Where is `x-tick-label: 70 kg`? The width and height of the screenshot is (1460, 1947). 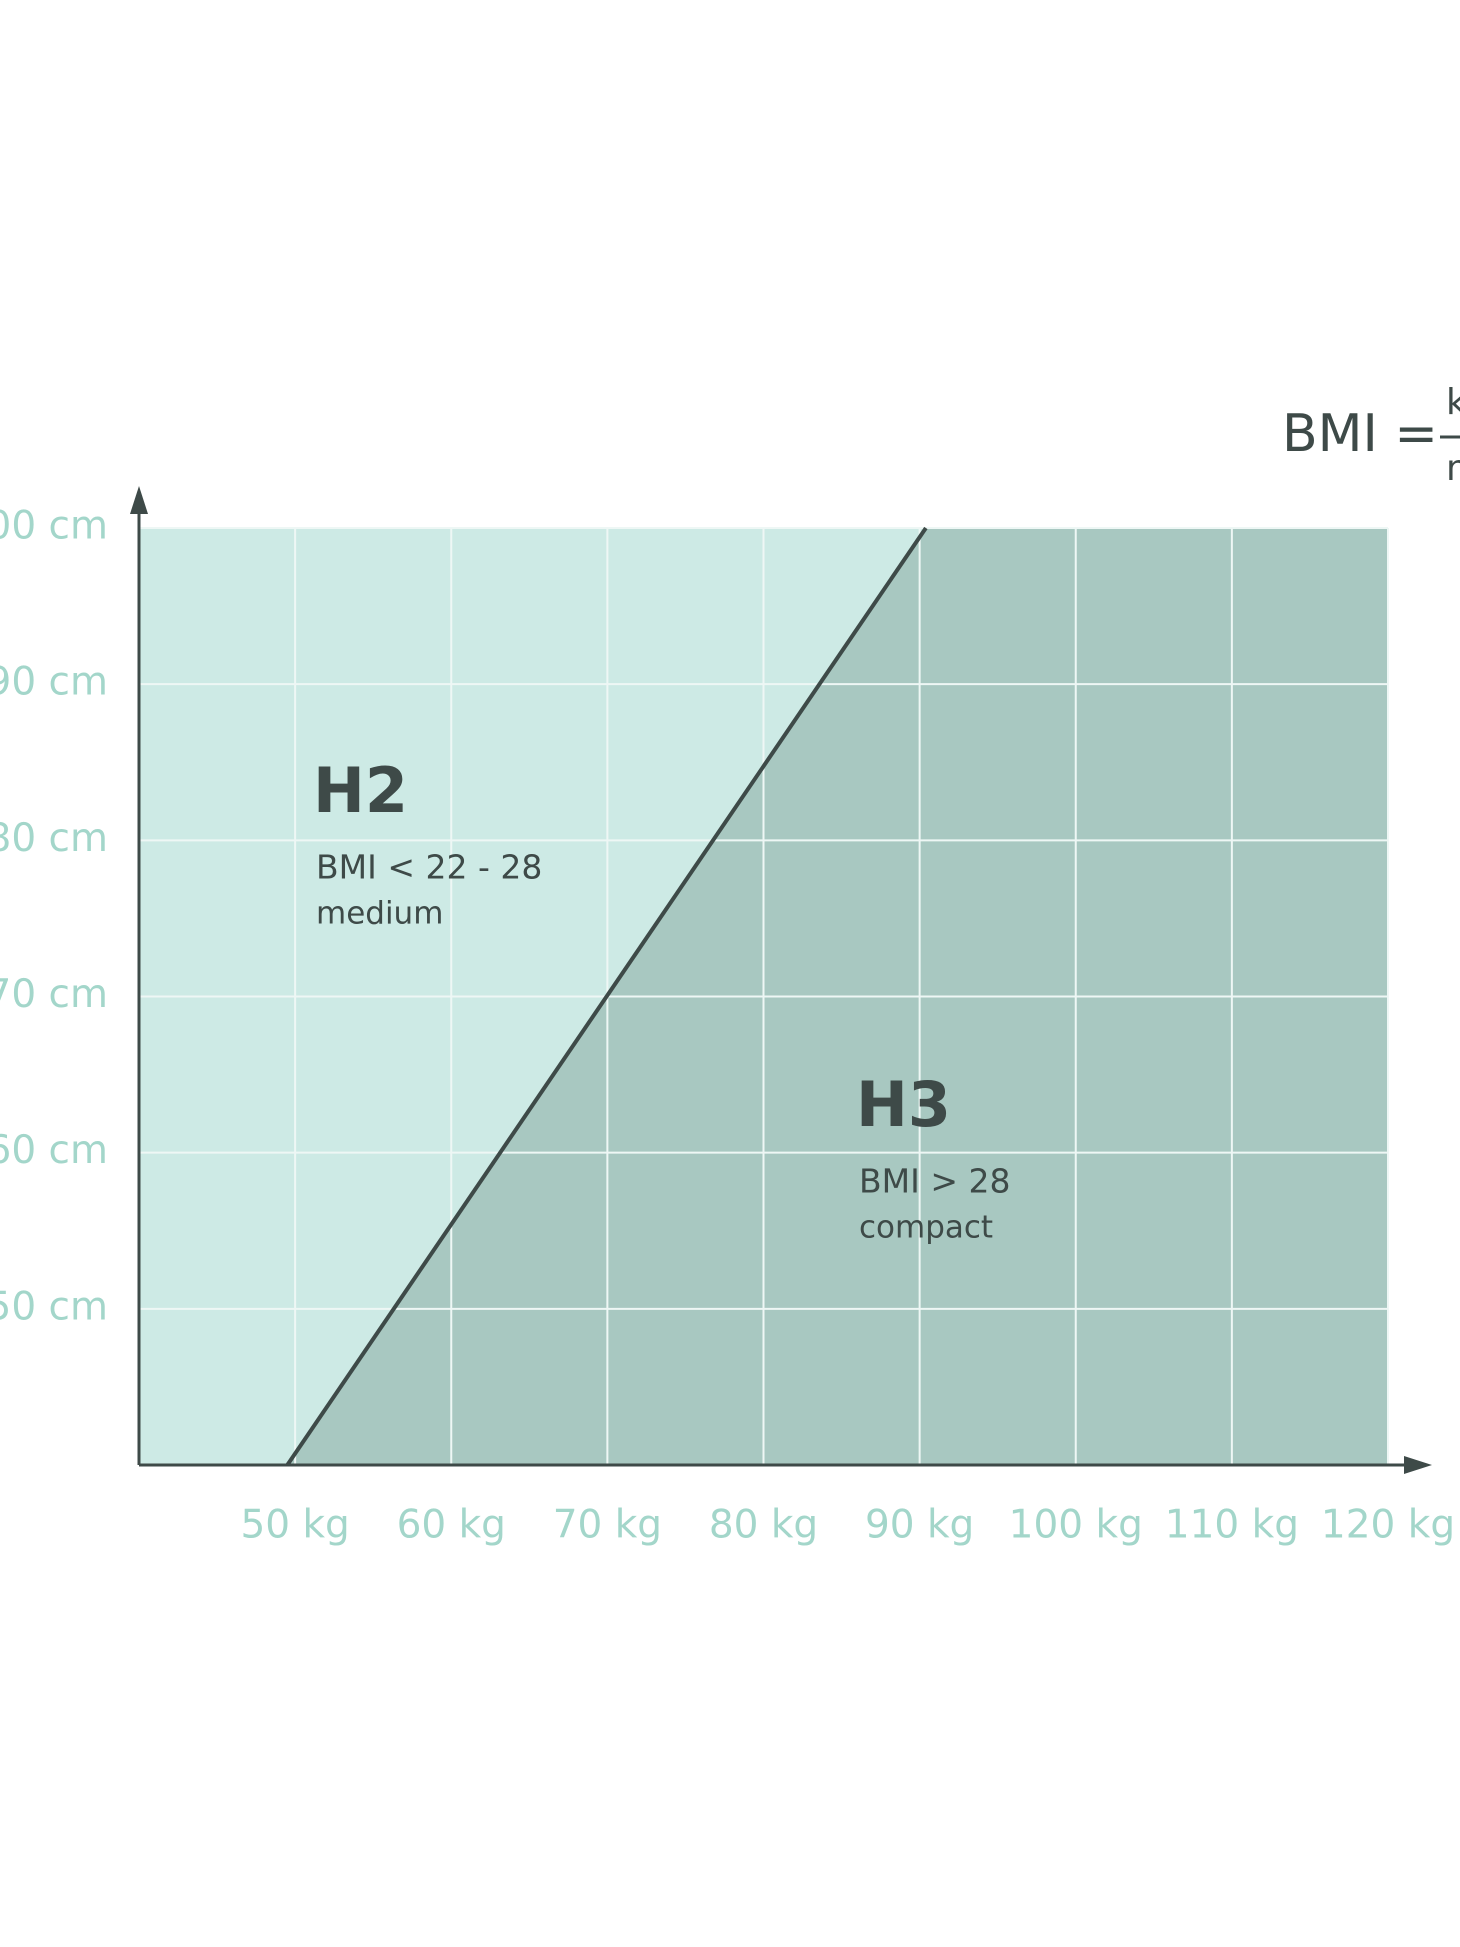 x-tick-label: 70 kg is located at coordinates (607, 1525).